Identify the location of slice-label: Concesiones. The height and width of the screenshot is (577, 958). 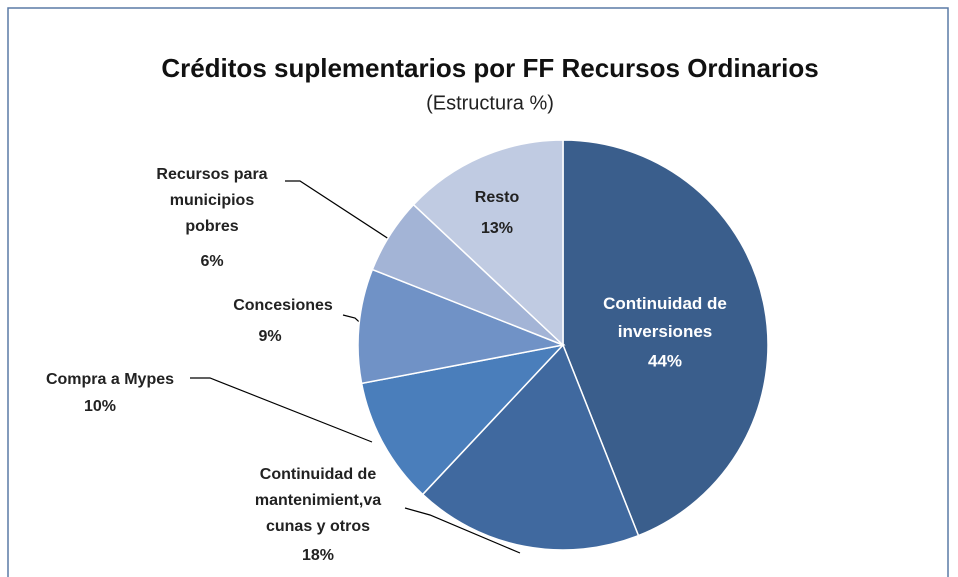
(283, 305).